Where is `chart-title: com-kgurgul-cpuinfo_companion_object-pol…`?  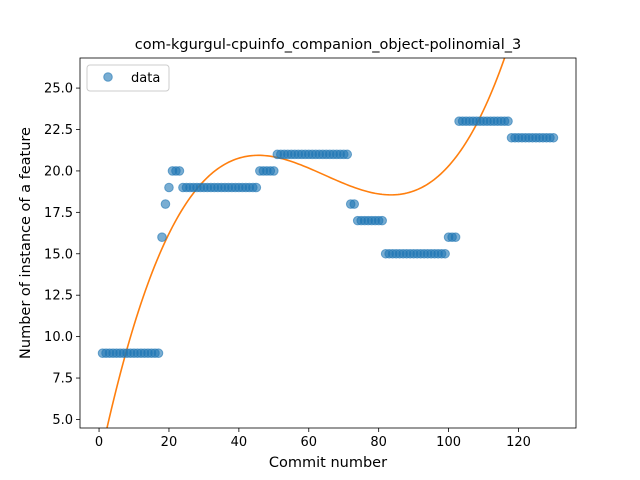
chart-title: com-kgurgul-cpuinfo_companion_object-pol… is located at coordinates (328, 45).